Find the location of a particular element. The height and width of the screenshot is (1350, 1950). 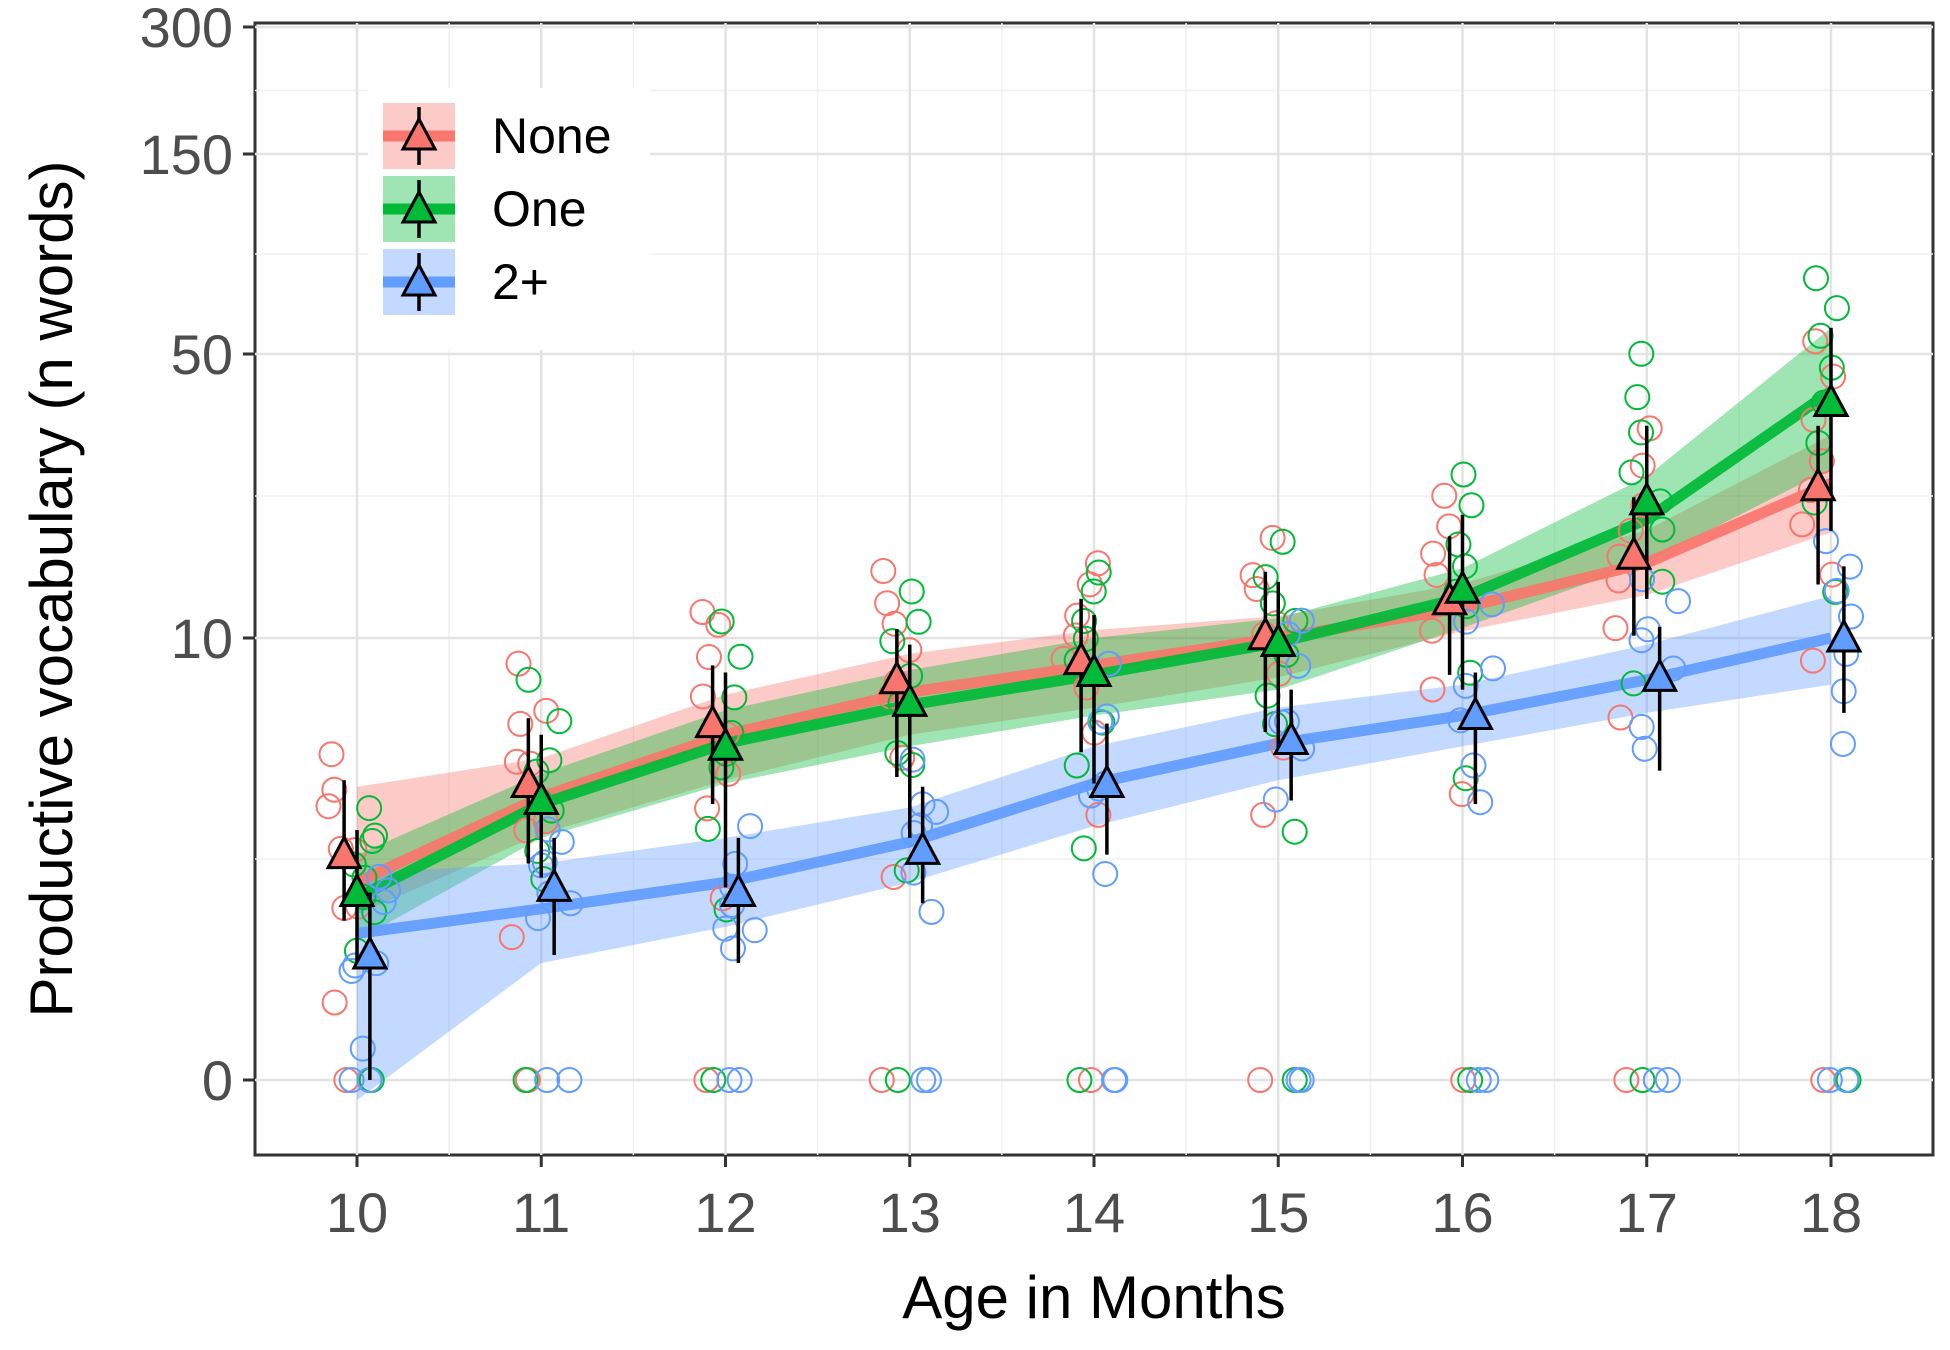

x-tick-label: 16 is located at coordinates (1462, 1212).